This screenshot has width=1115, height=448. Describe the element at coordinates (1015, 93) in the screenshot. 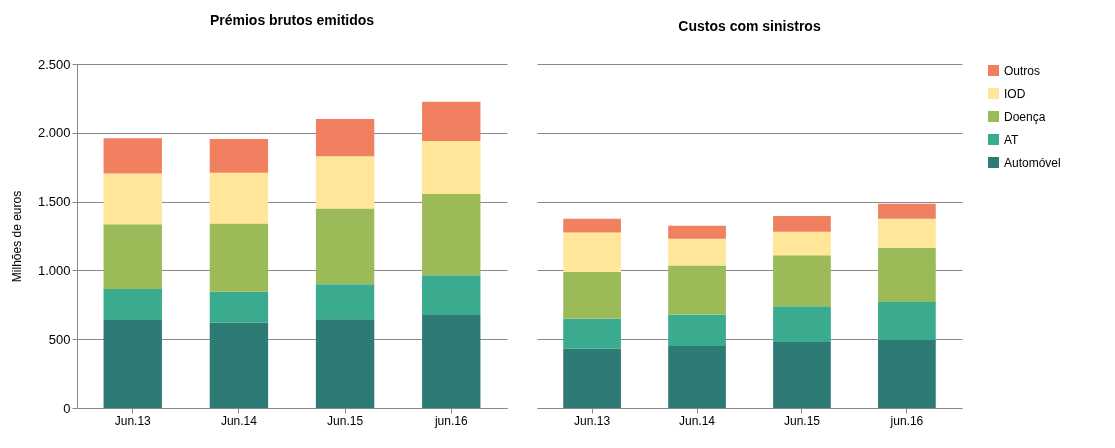

I see `legend-label: IOD` at that location.